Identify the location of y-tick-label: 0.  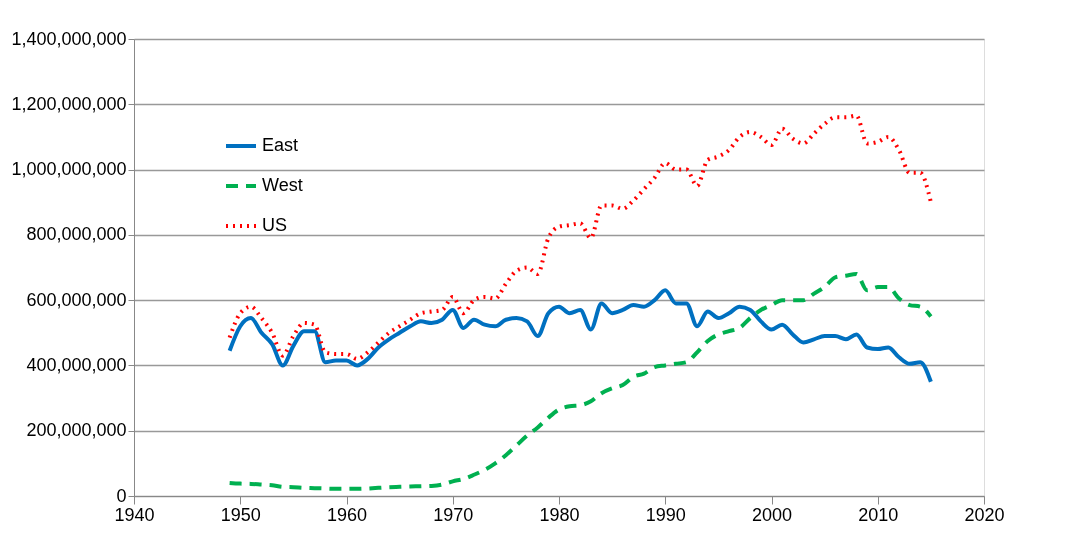
(121, 495).